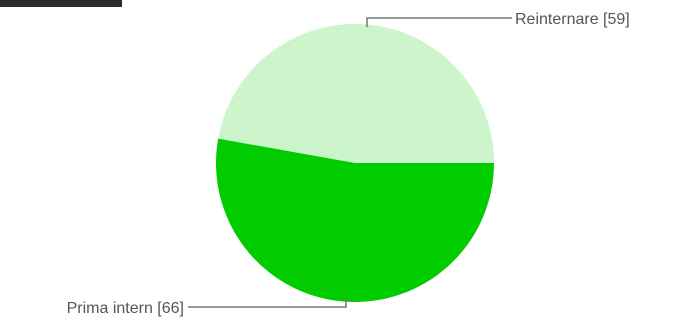 This screenshot has height=320, width=698. What do you see at coordinates (125, 308) in the screenshot?
I see `slice-label-prima-intern: Prima intern [66]` at bounding box center [125, 308].